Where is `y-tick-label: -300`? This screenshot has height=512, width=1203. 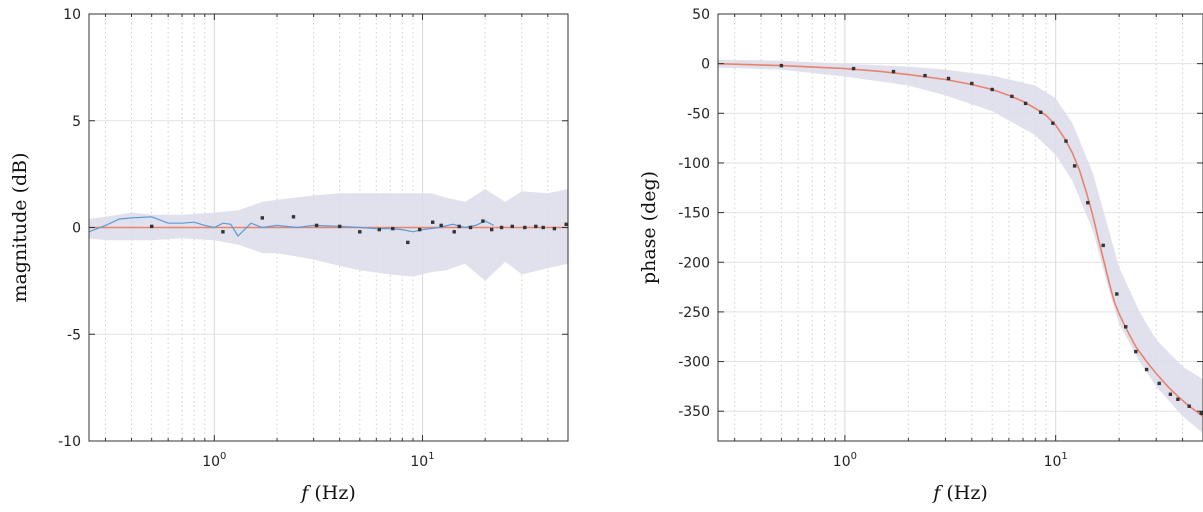
y-tick-label: -300 is located at coordinates (694, 363).